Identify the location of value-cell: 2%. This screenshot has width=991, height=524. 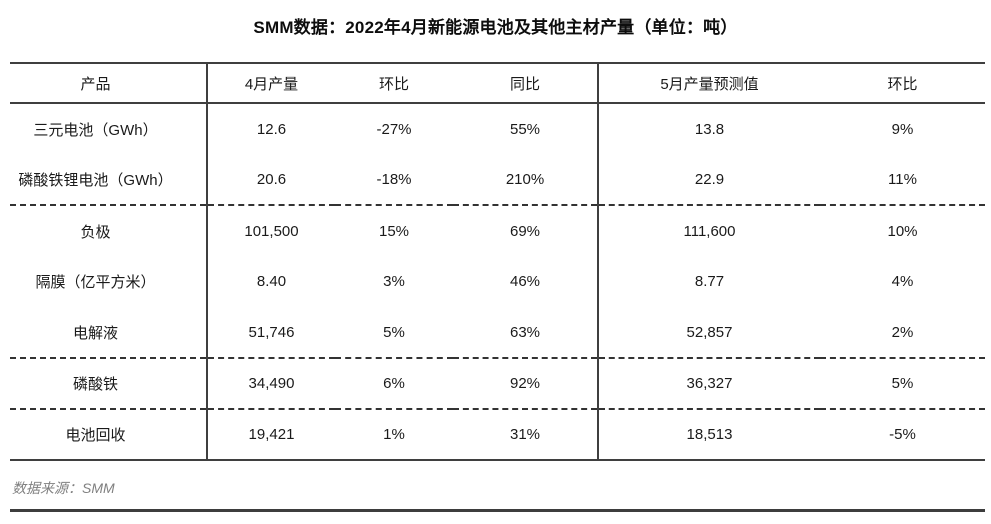
(902, 333).